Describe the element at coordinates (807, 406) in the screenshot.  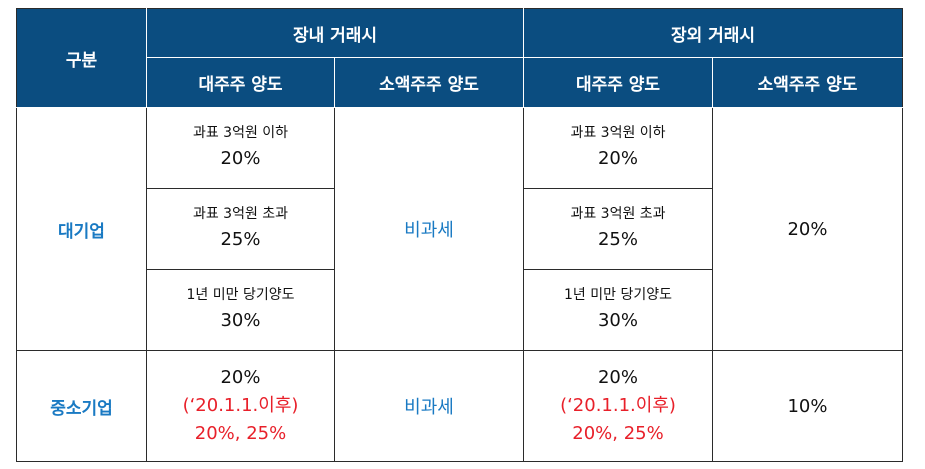
I see `sme-off-minor-cell: 10%` at that location.